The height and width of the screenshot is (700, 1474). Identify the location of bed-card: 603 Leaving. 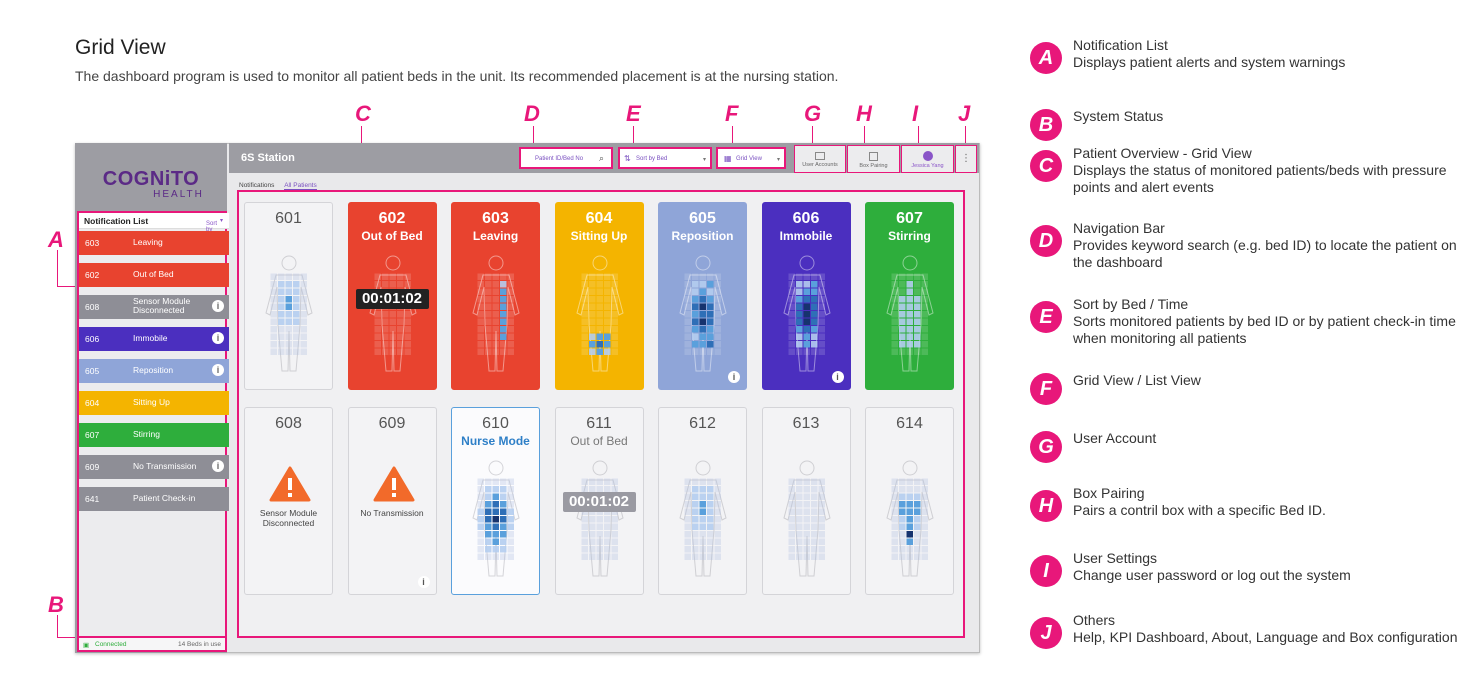
(495, 296).